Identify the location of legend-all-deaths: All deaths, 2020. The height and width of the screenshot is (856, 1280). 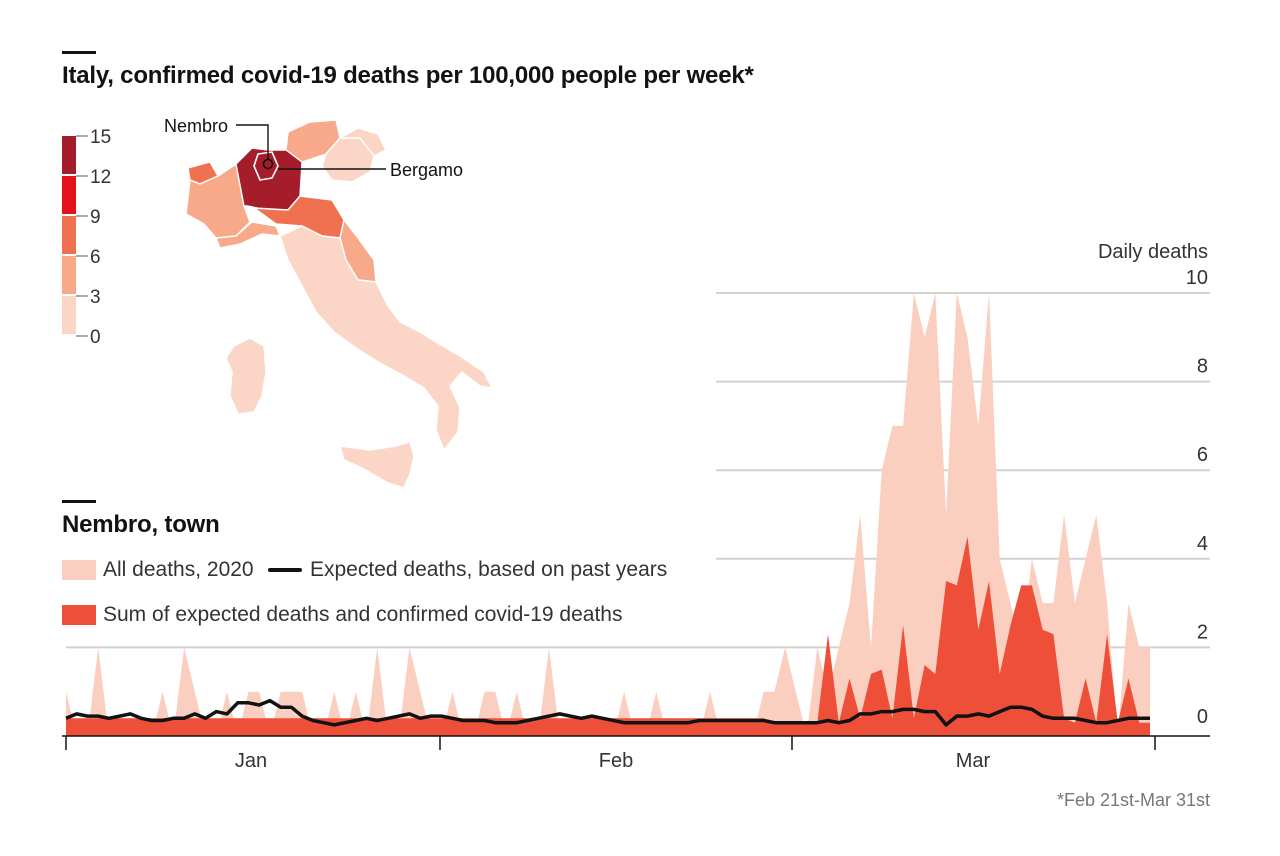
(158, 570).